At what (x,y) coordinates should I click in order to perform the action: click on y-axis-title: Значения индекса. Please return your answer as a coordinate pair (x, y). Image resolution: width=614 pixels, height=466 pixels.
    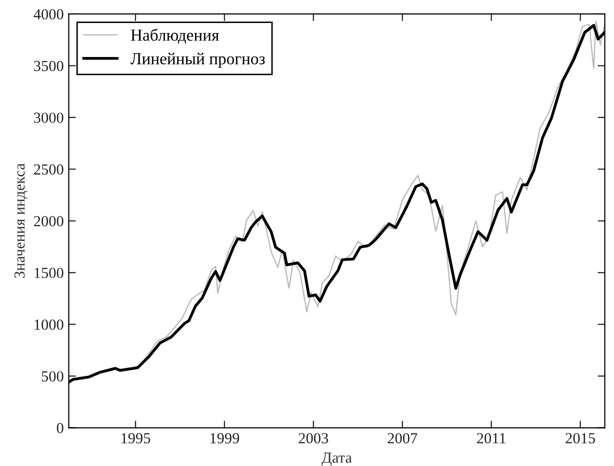
    Looking at the image, I should click on (21, 220).